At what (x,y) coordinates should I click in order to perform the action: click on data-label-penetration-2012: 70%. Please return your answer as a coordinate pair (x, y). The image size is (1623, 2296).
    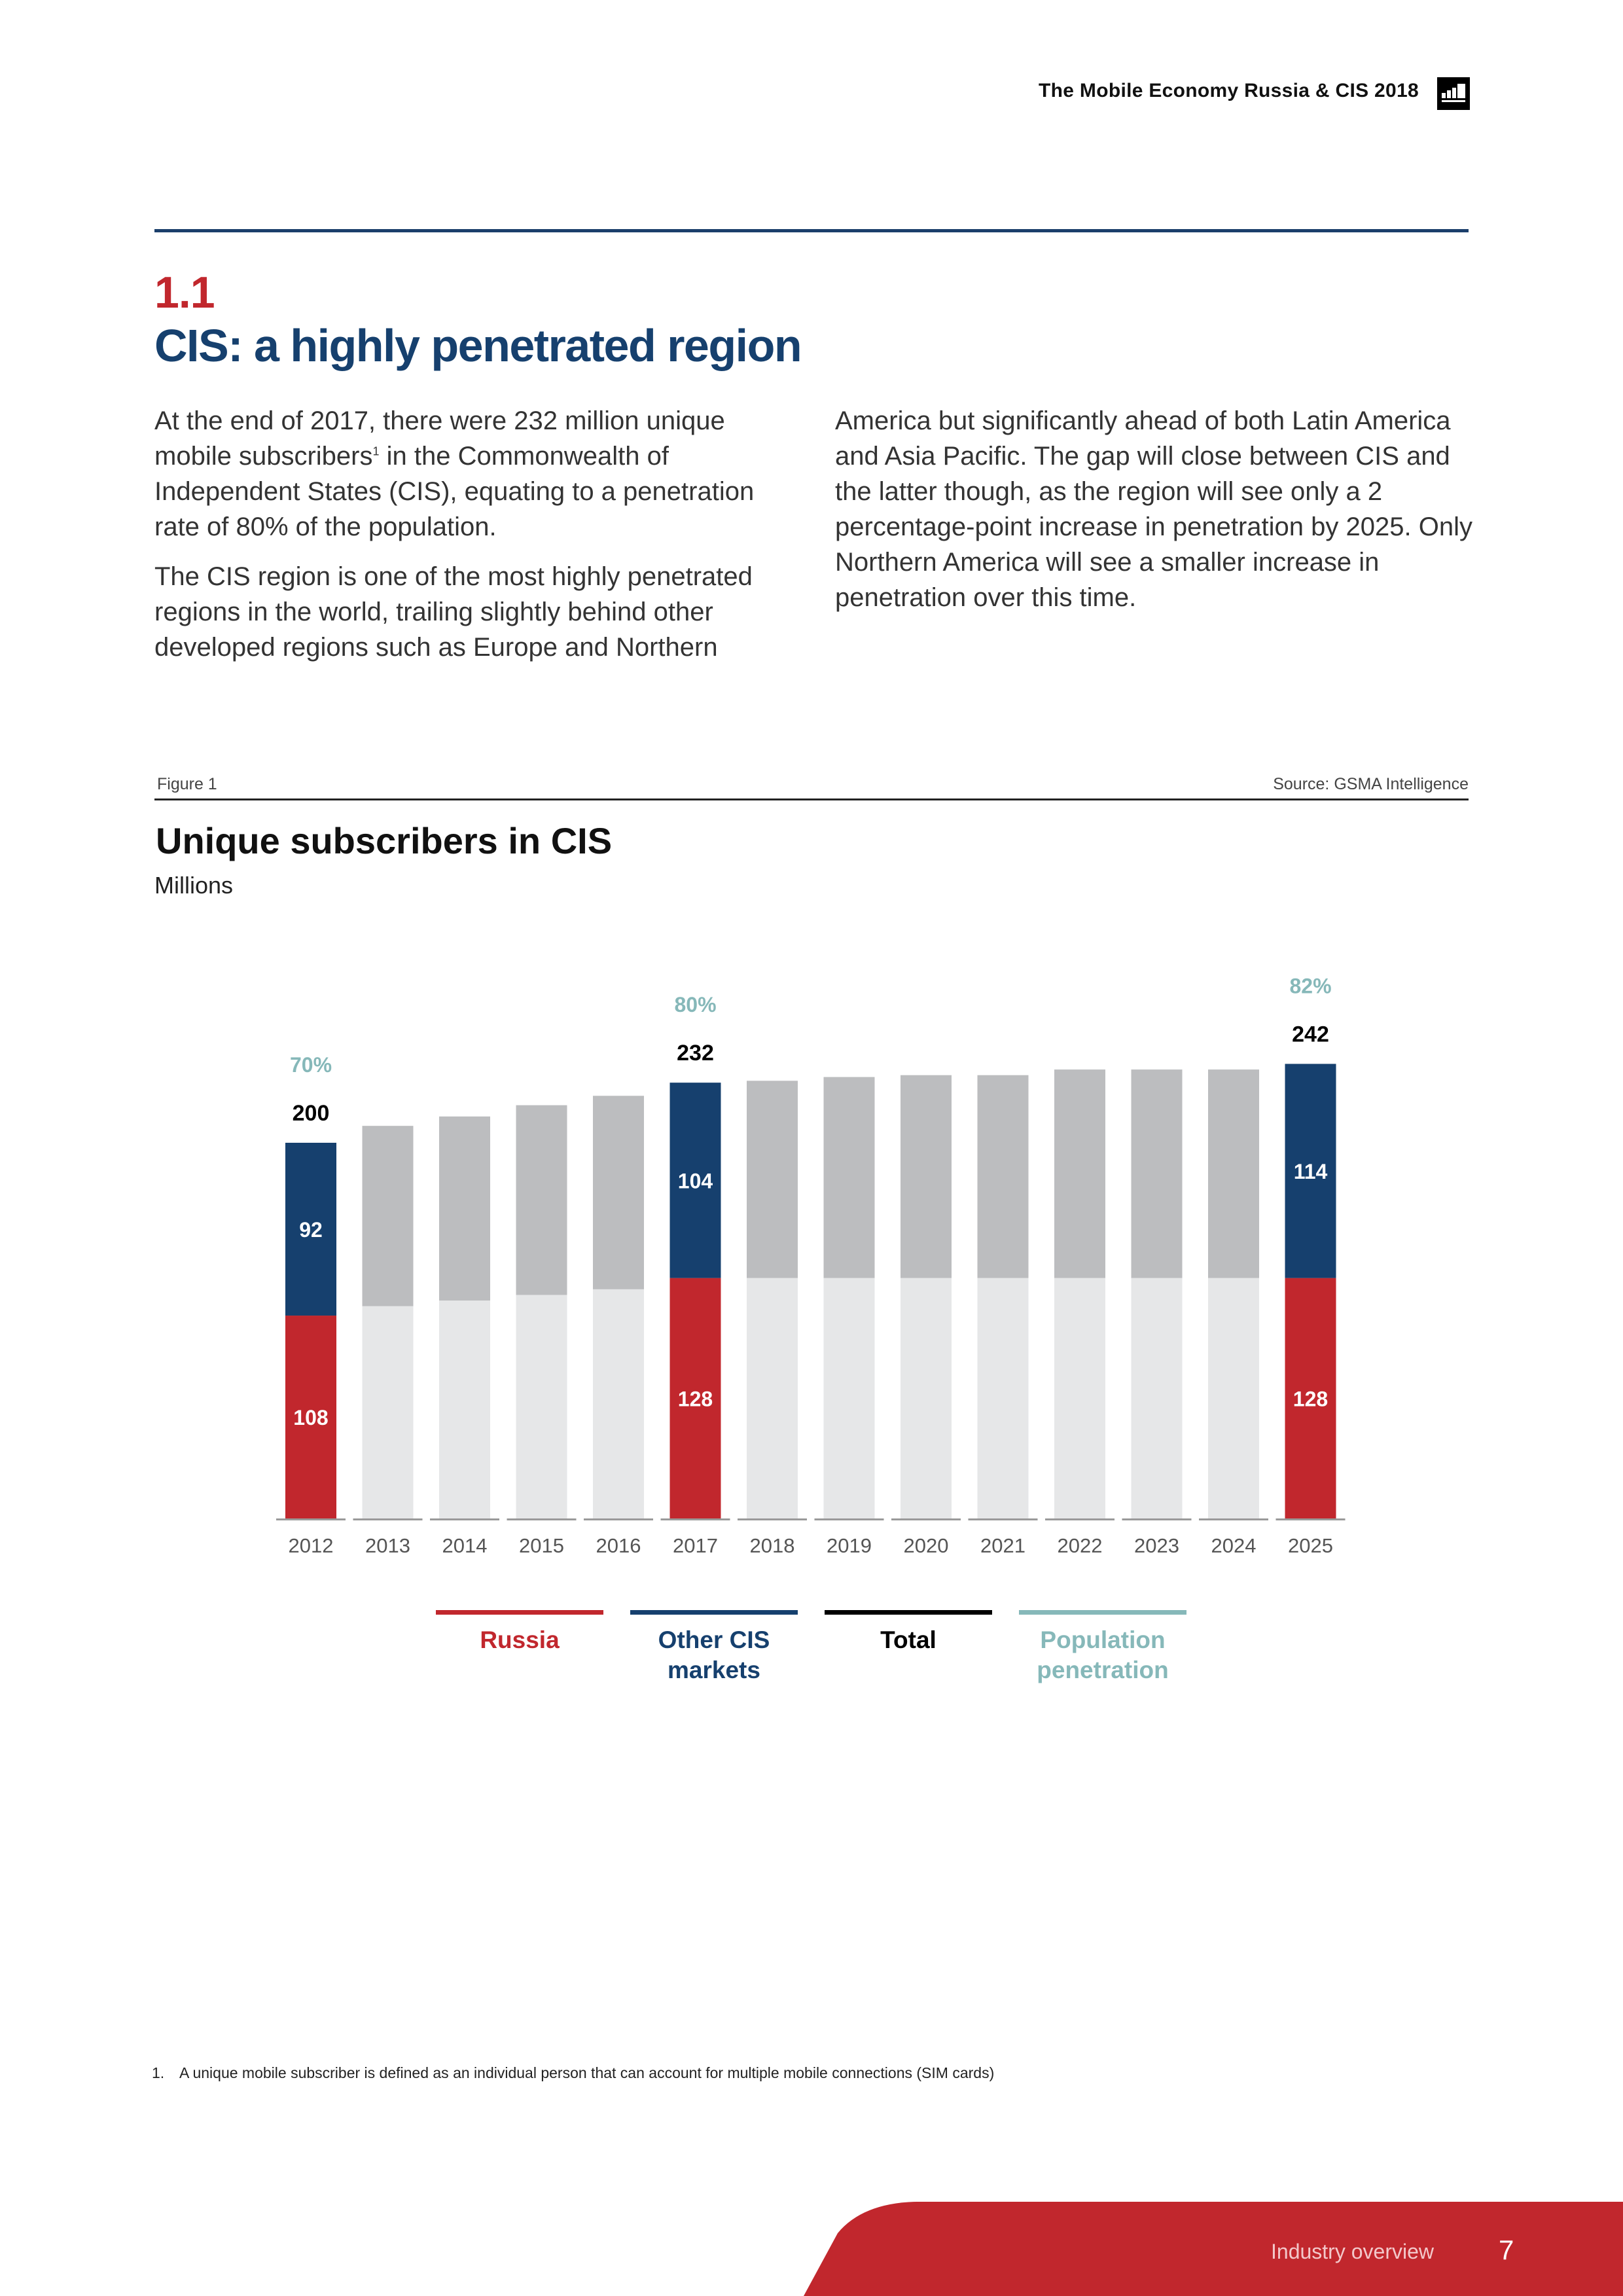
    Looking at the image, I should click on (311, 1065).